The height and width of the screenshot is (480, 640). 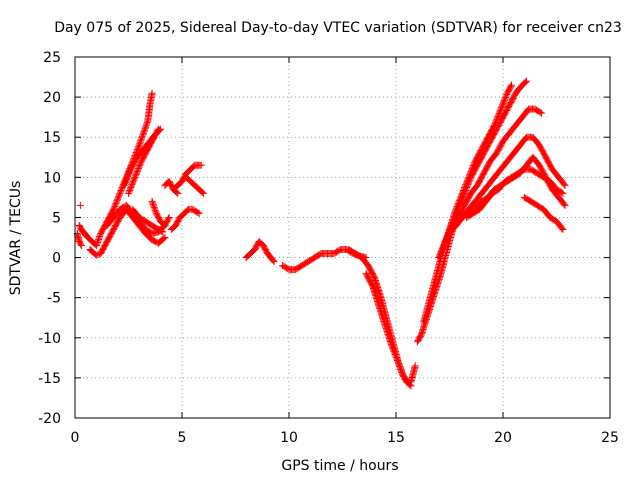 I want to click on y-tick-label: 20, so click(x=52, y=98).